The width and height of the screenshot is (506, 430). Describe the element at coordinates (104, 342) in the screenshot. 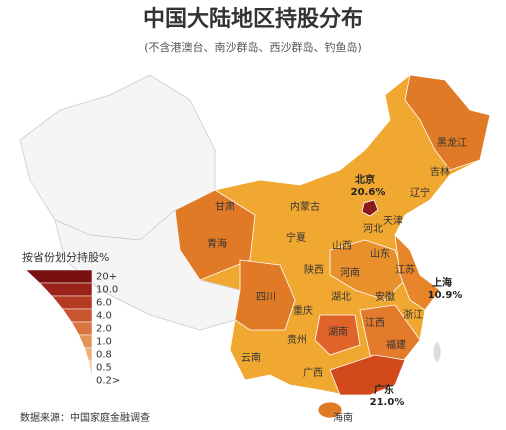

I see `legend-label: 1.0` at that location.